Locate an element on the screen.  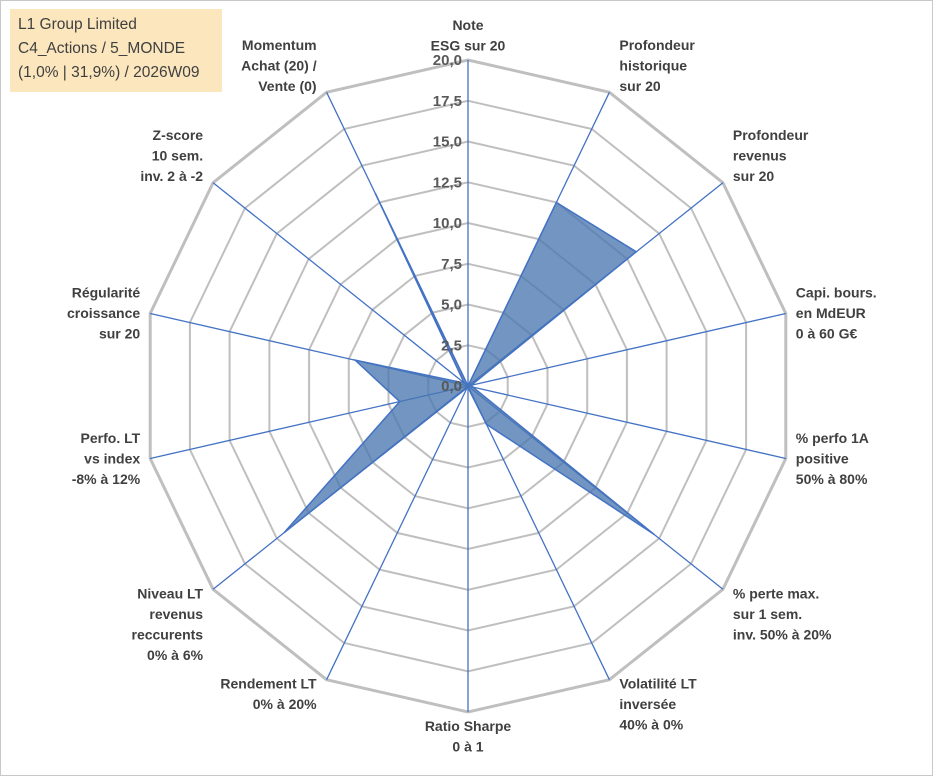
axis-label-2: Profondeur historique sur 20 is located at coordinates (657, 65).